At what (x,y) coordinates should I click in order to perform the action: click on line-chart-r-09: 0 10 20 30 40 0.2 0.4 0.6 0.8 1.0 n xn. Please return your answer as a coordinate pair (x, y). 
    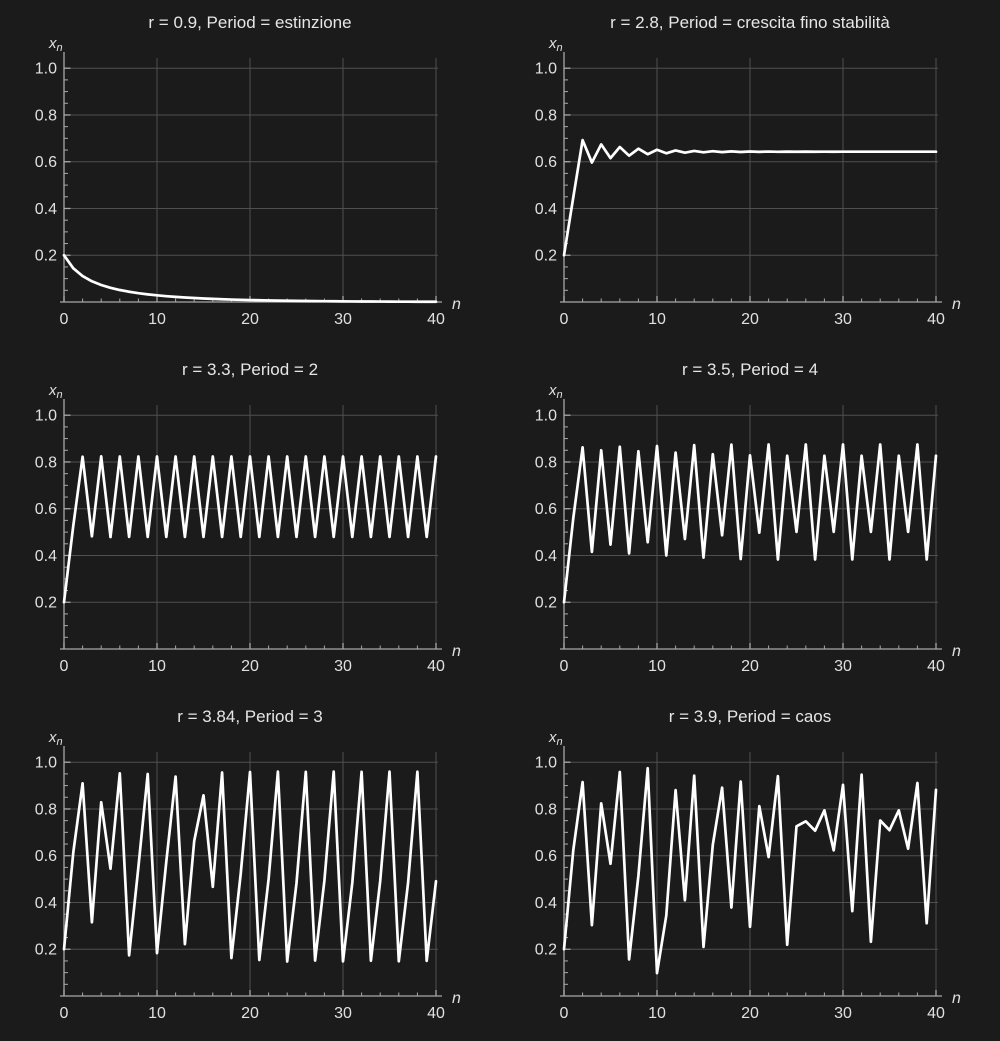
    Looking at the image, I should click on (248, 181).